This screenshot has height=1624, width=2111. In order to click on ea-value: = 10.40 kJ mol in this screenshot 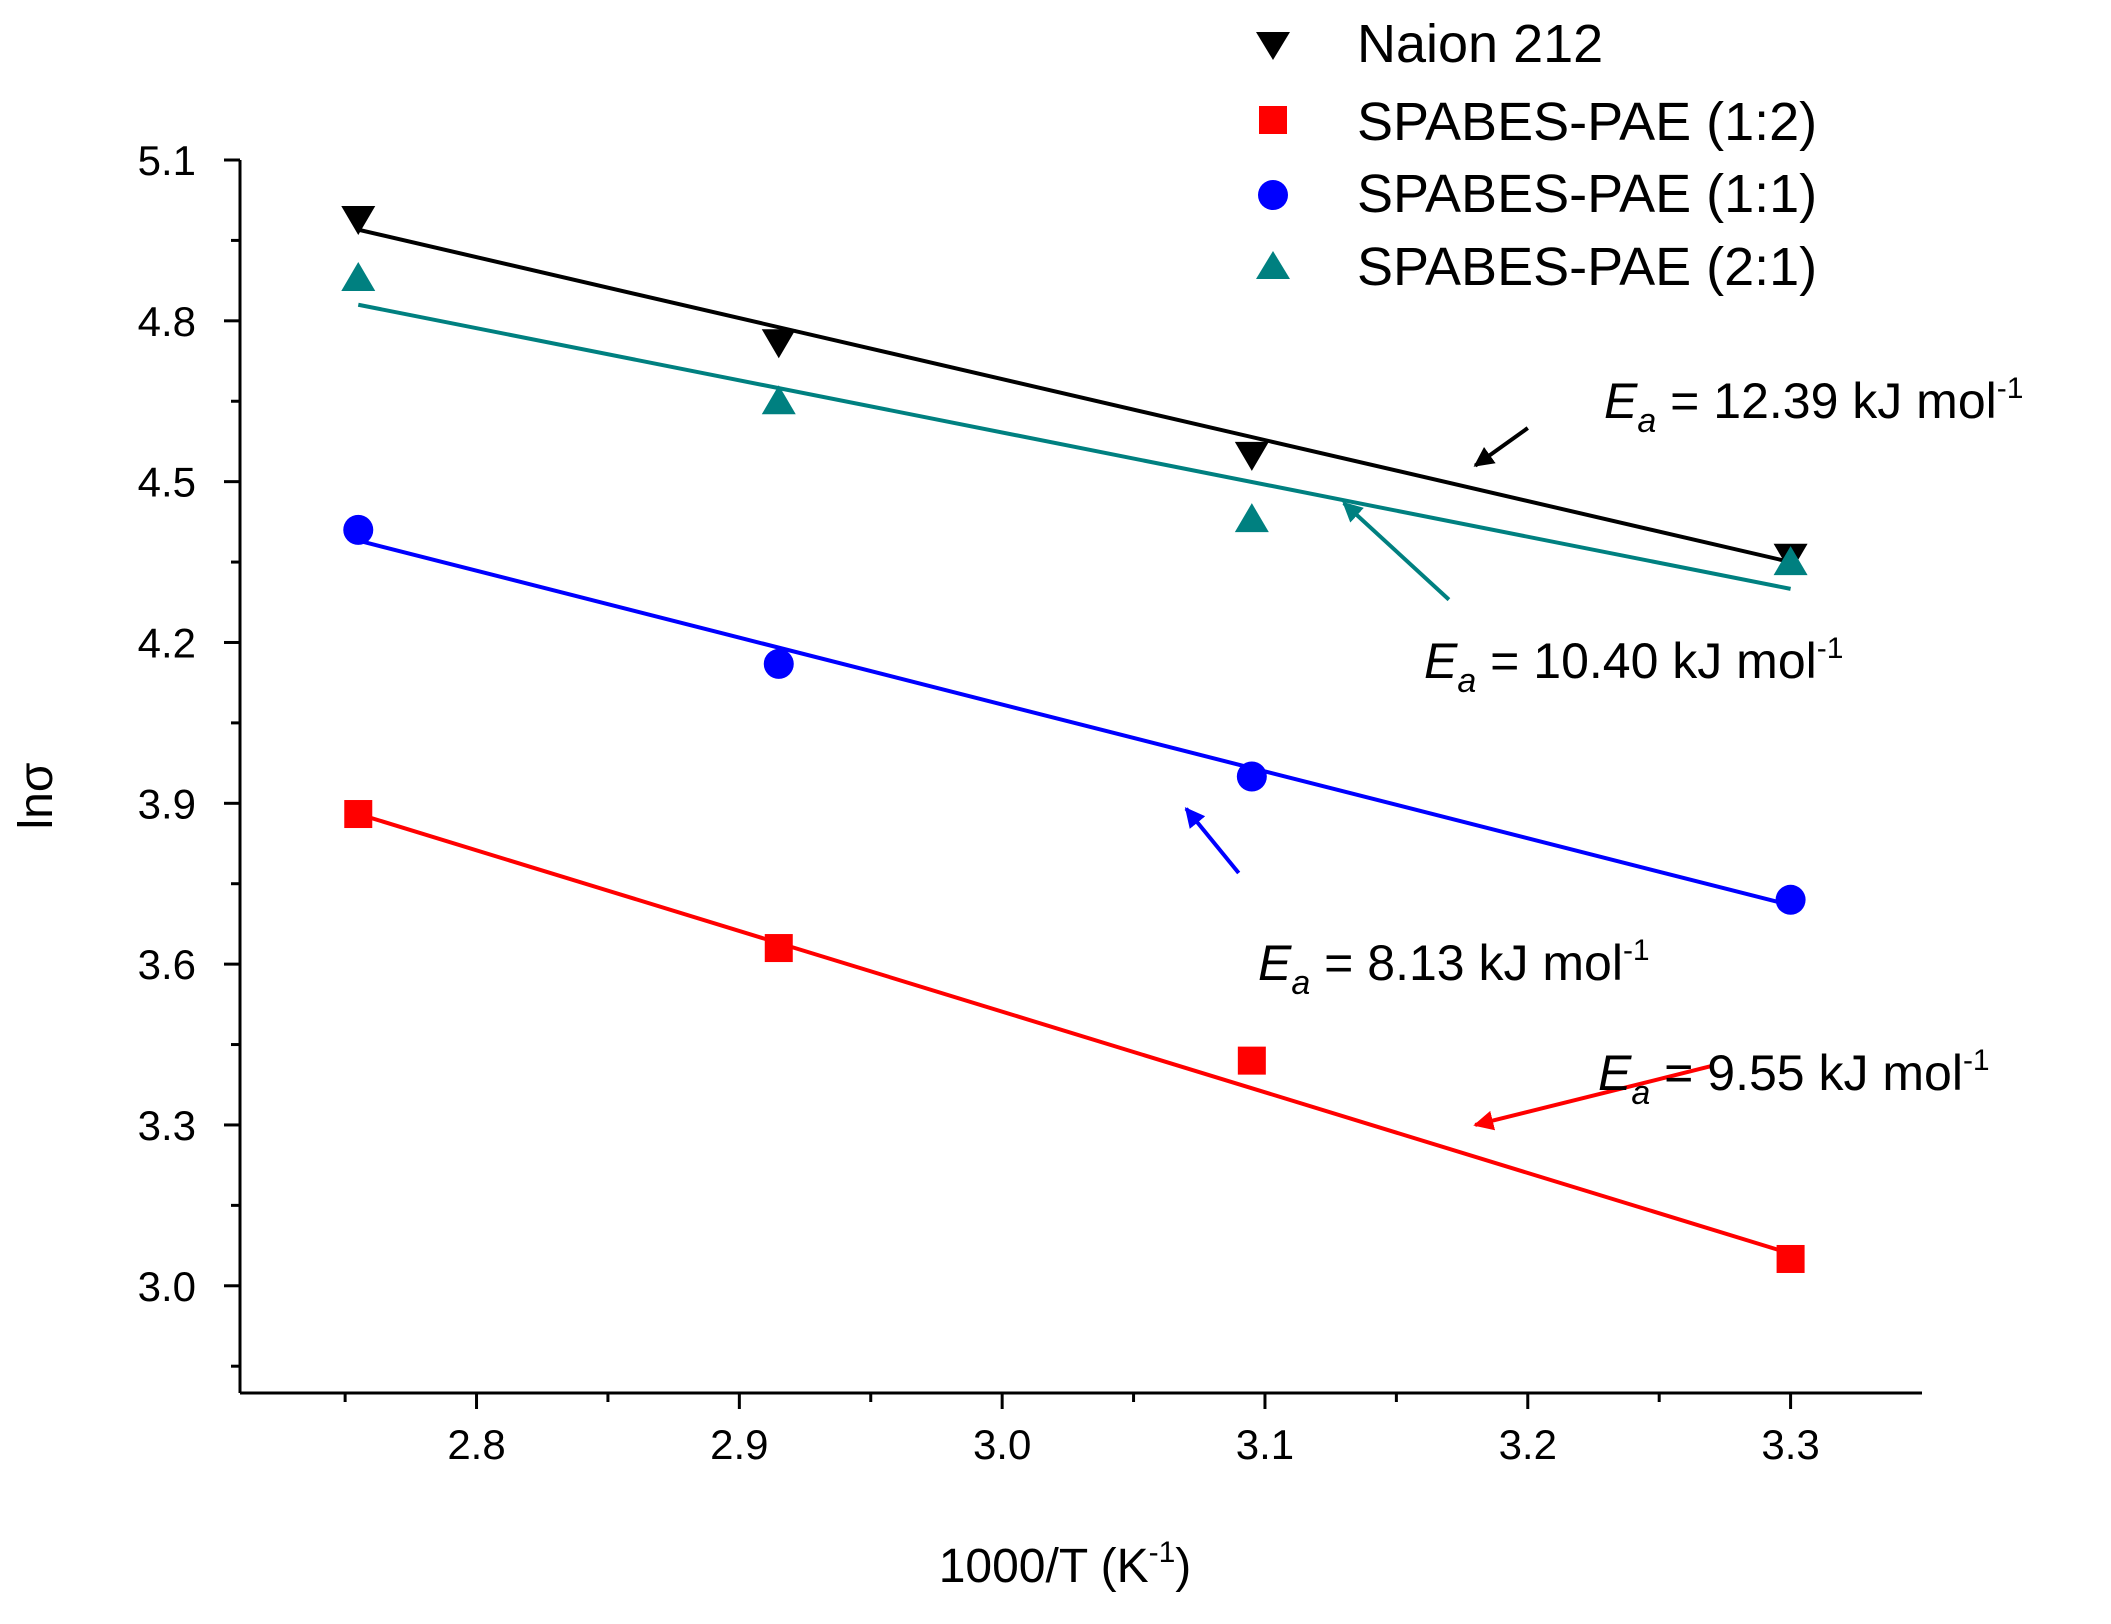, I will do `click(1646, 661)`.